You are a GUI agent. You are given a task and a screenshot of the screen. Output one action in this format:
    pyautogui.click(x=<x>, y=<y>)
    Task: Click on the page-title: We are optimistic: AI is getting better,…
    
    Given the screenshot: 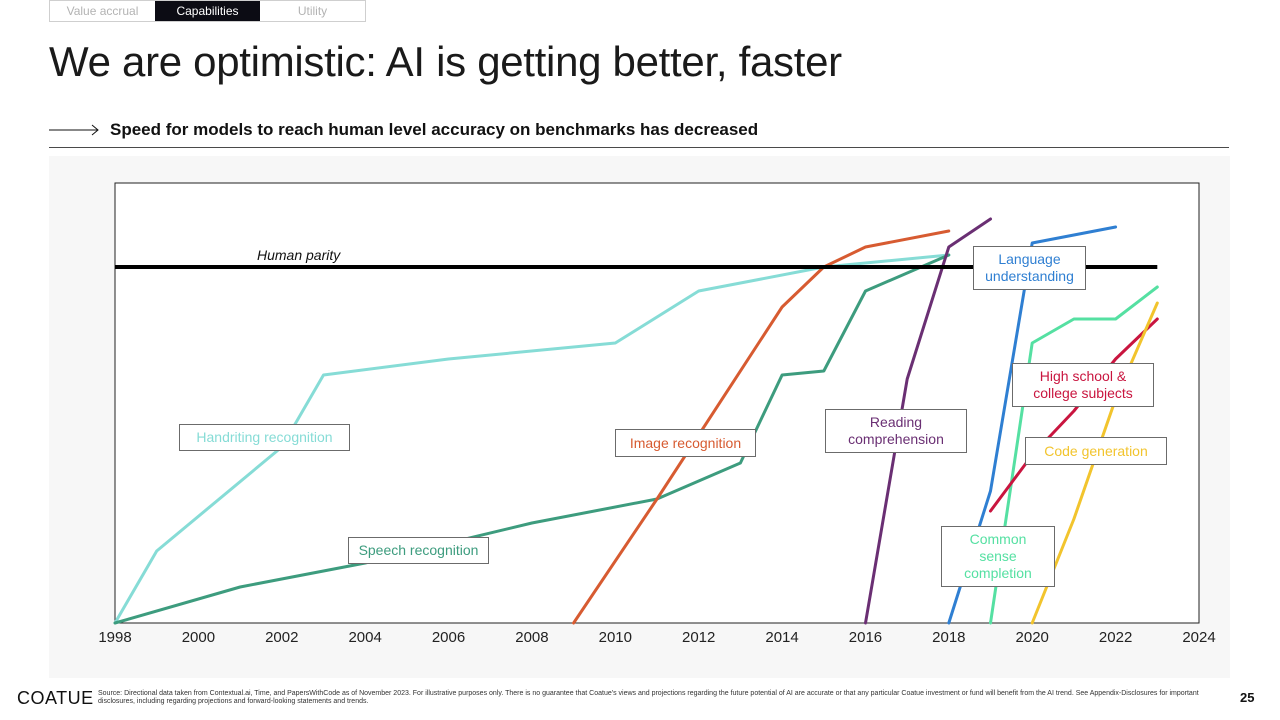 What is the action you would take?
    pyautogui.click(x=445, y=61)
    